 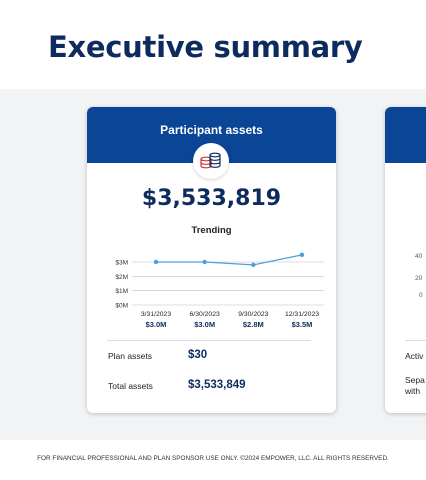 What do you see at coordinates (211, 161) in the screenshot?
I see `coins-icon` at bounding box center [211, 161].